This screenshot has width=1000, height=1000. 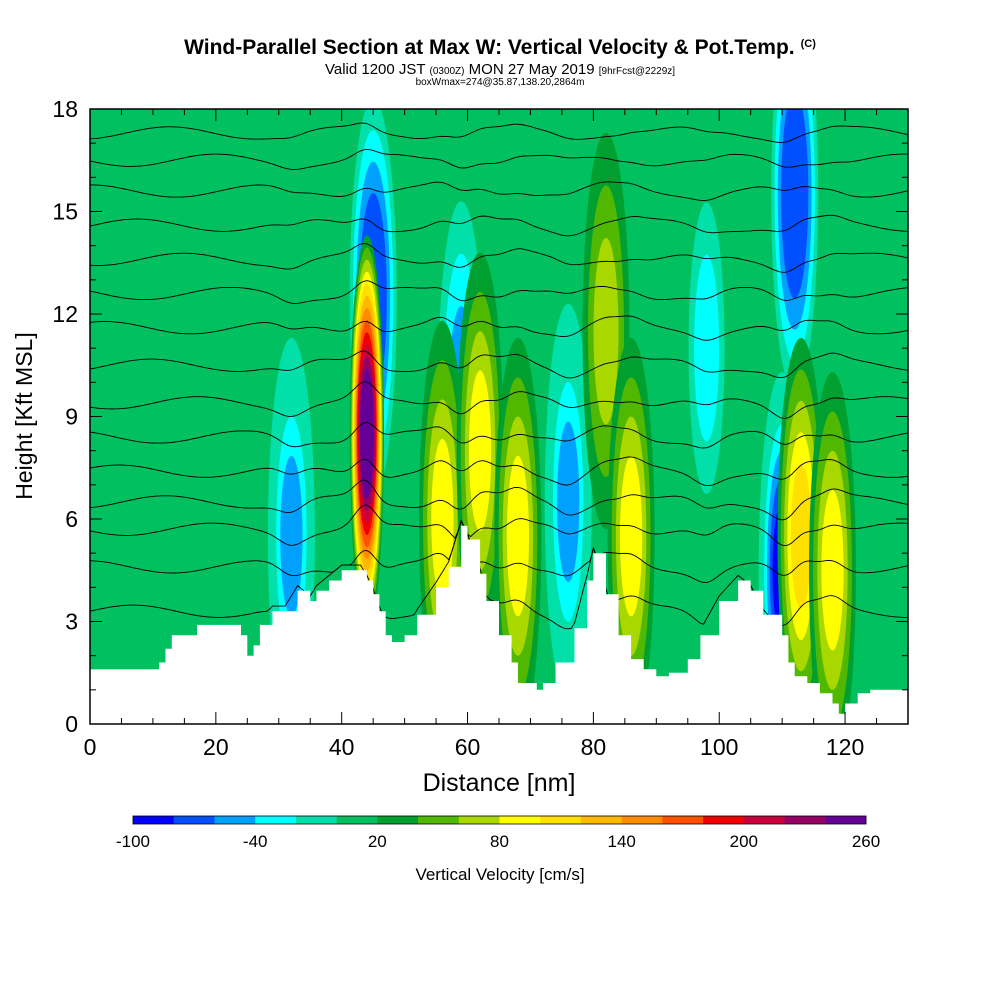 I want to click on x-tick-label: 60, so click(x=468, y=747).